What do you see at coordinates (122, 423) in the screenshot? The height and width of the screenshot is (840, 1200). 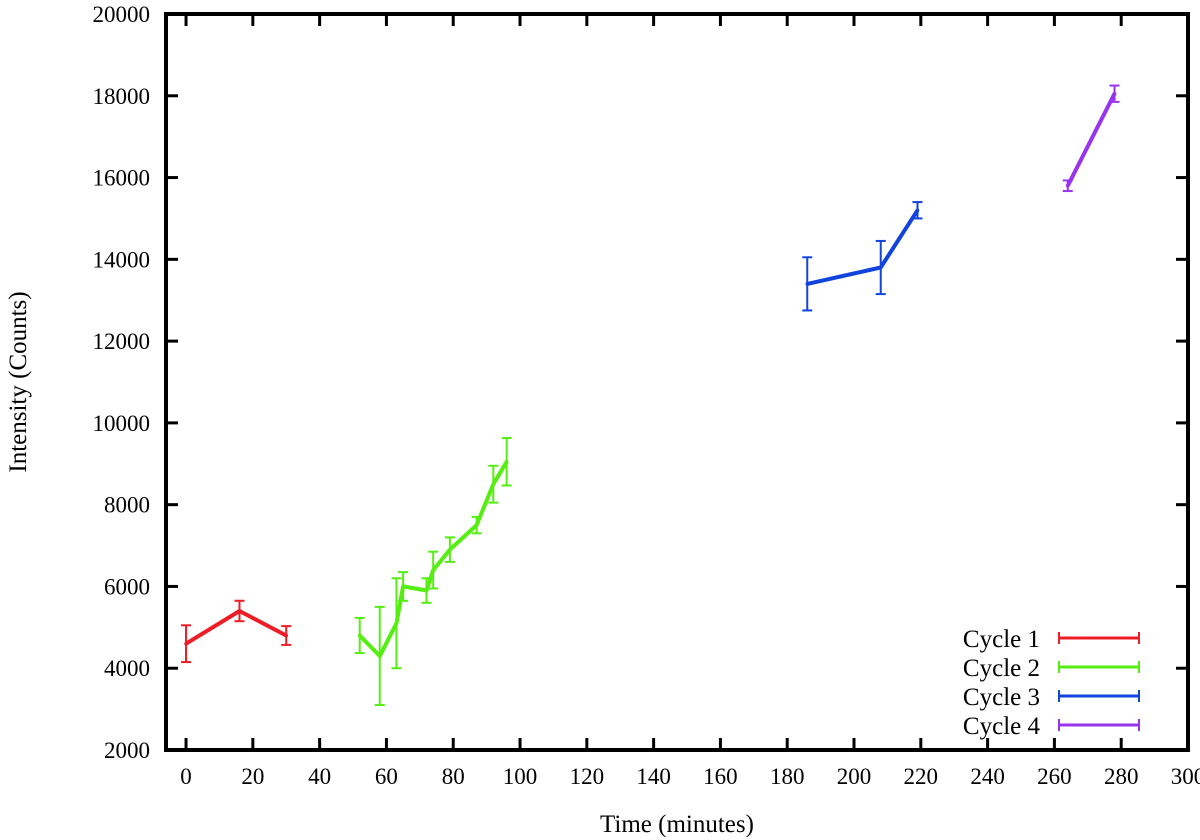 I see `y-tick-label: 10000` at bounding box center [122, 423].